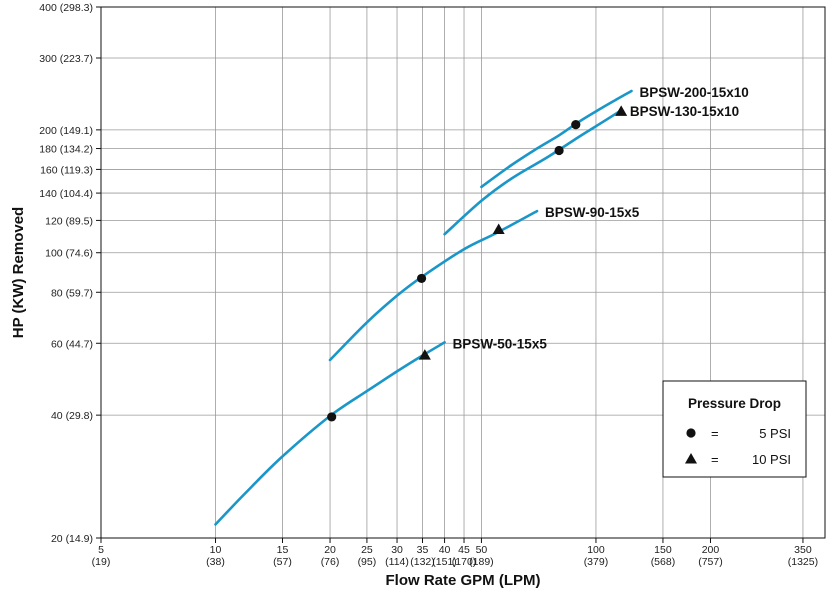 This screenshot has height=595, width=834. What do you see at coordinates (464, 562) in the screenshot?
I see `x-tick-label-lpm: (170)` at bounding box center [464, 562].